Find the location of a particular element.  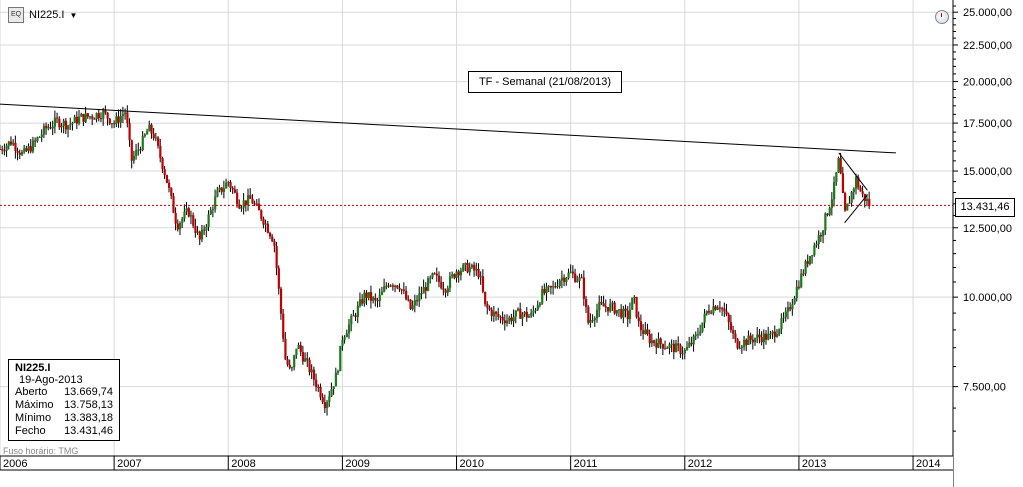

info-value: 13.669,74 is located at coordinates (88, 392).